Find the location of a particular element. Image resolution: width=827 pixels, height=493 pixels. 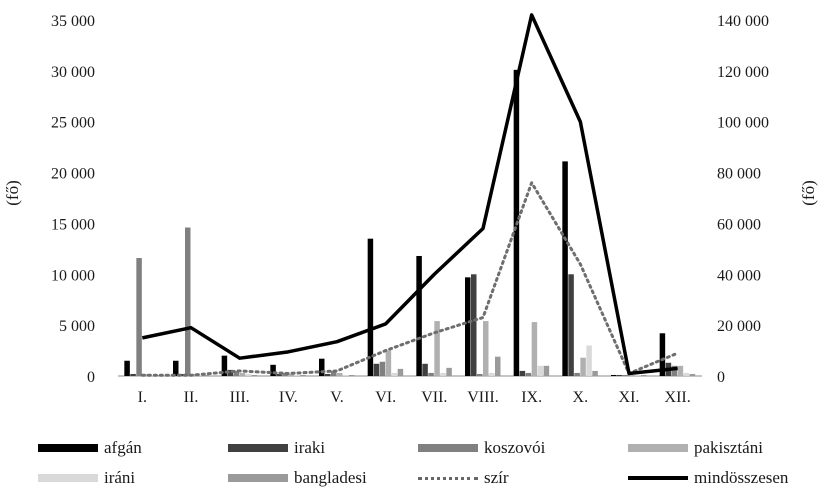

legend-item-koszovoi: koszovói is located at coordinates (481, 448).